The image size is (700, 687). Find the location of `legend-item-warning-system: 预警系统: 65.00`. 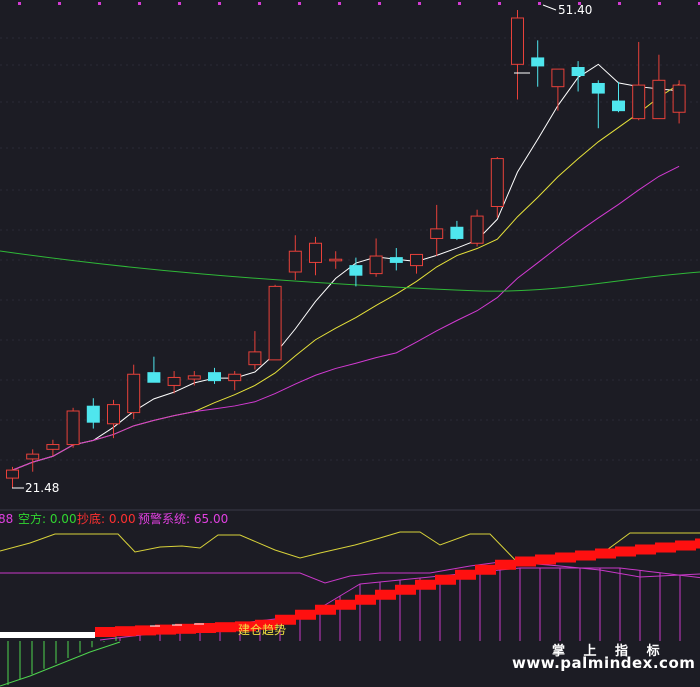

legend-item-warning-system: 预警系统: 65.00 is located at coordinates (183, 518).